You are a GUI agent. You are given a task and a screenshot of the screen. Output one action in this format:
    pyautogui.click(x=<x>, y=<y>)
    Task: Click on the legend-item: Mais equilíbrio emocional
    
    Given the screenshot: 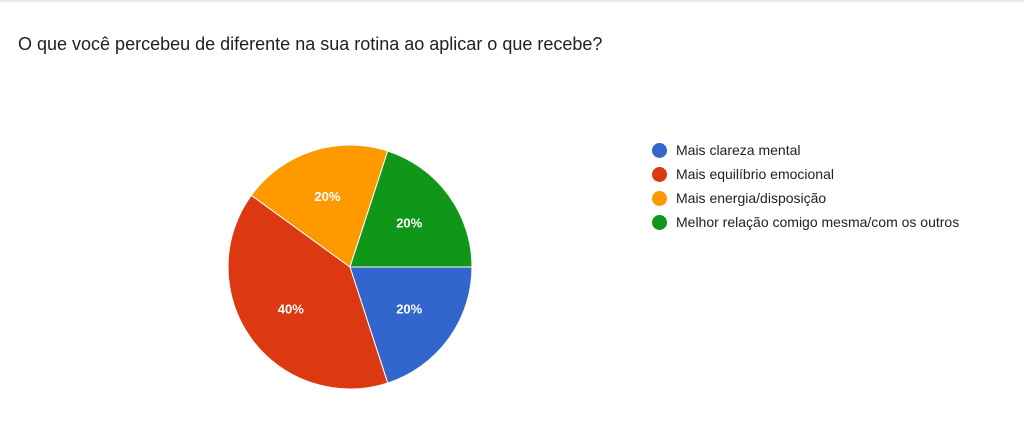 What is the action you would take?
    pyautogui.click(x=812, y=174)
    